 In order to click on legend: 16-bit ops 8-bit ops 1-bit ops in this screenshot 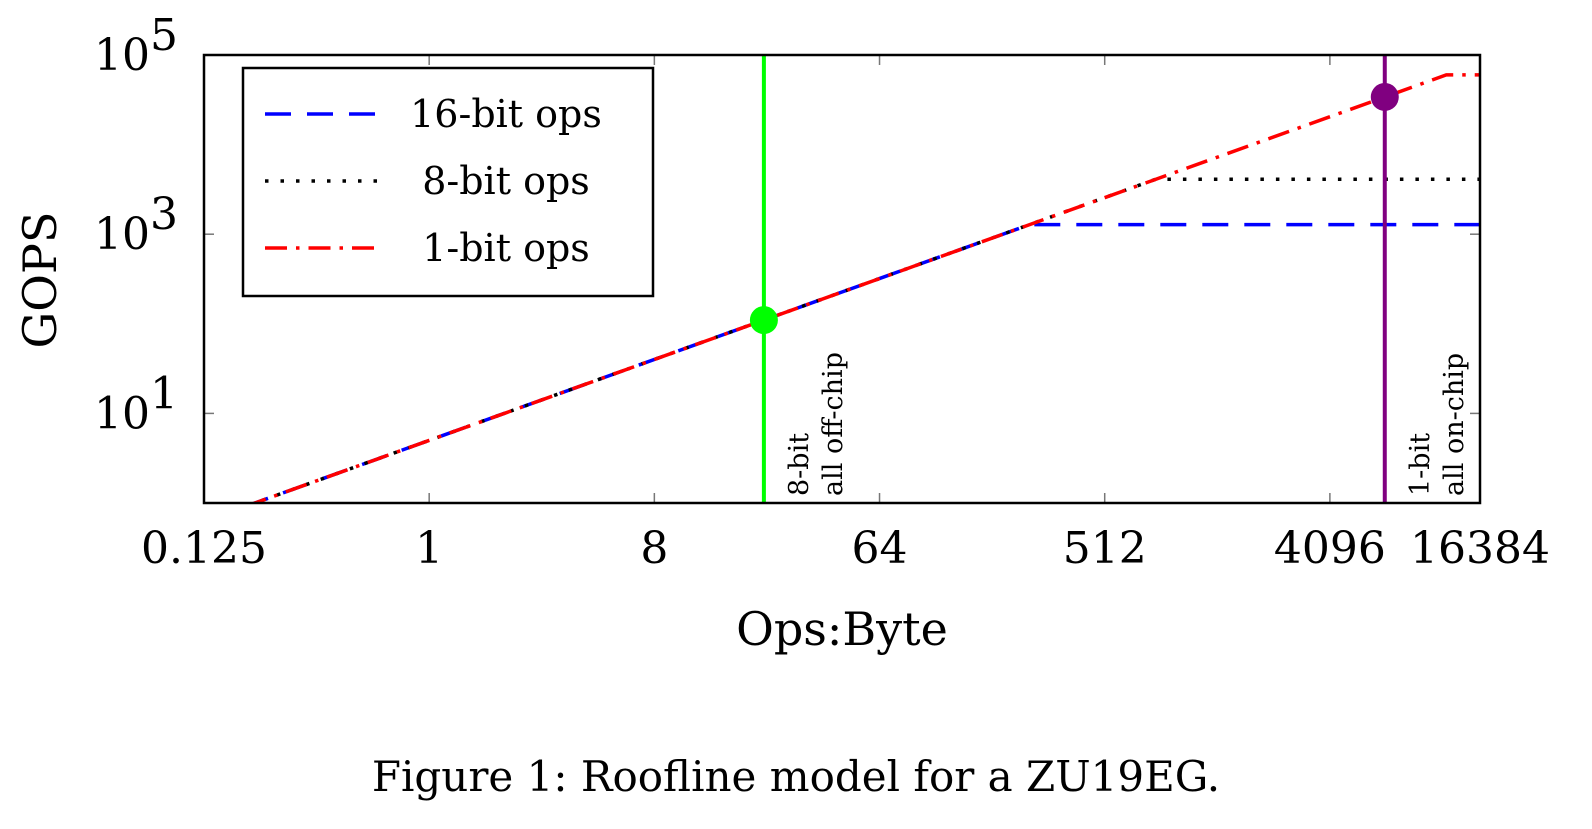, I will do `click(448, 182)`.